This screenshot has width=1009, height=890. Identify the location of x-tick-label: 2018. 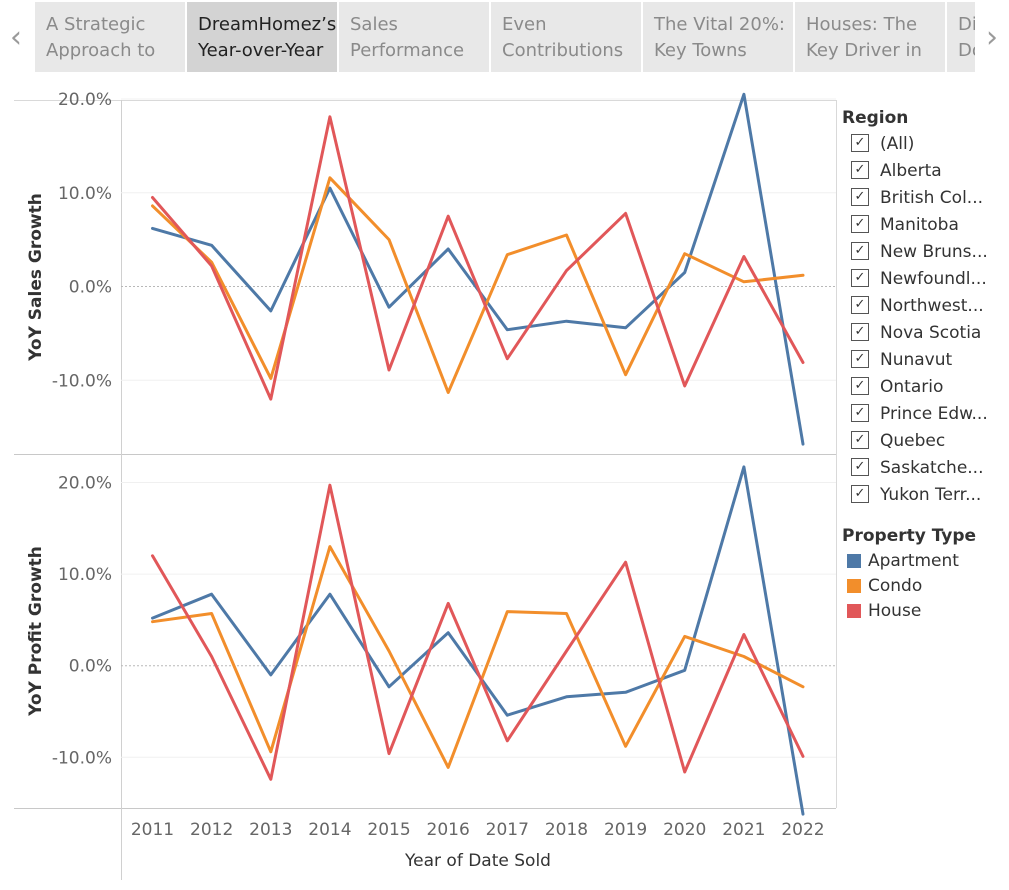
(566, 830).